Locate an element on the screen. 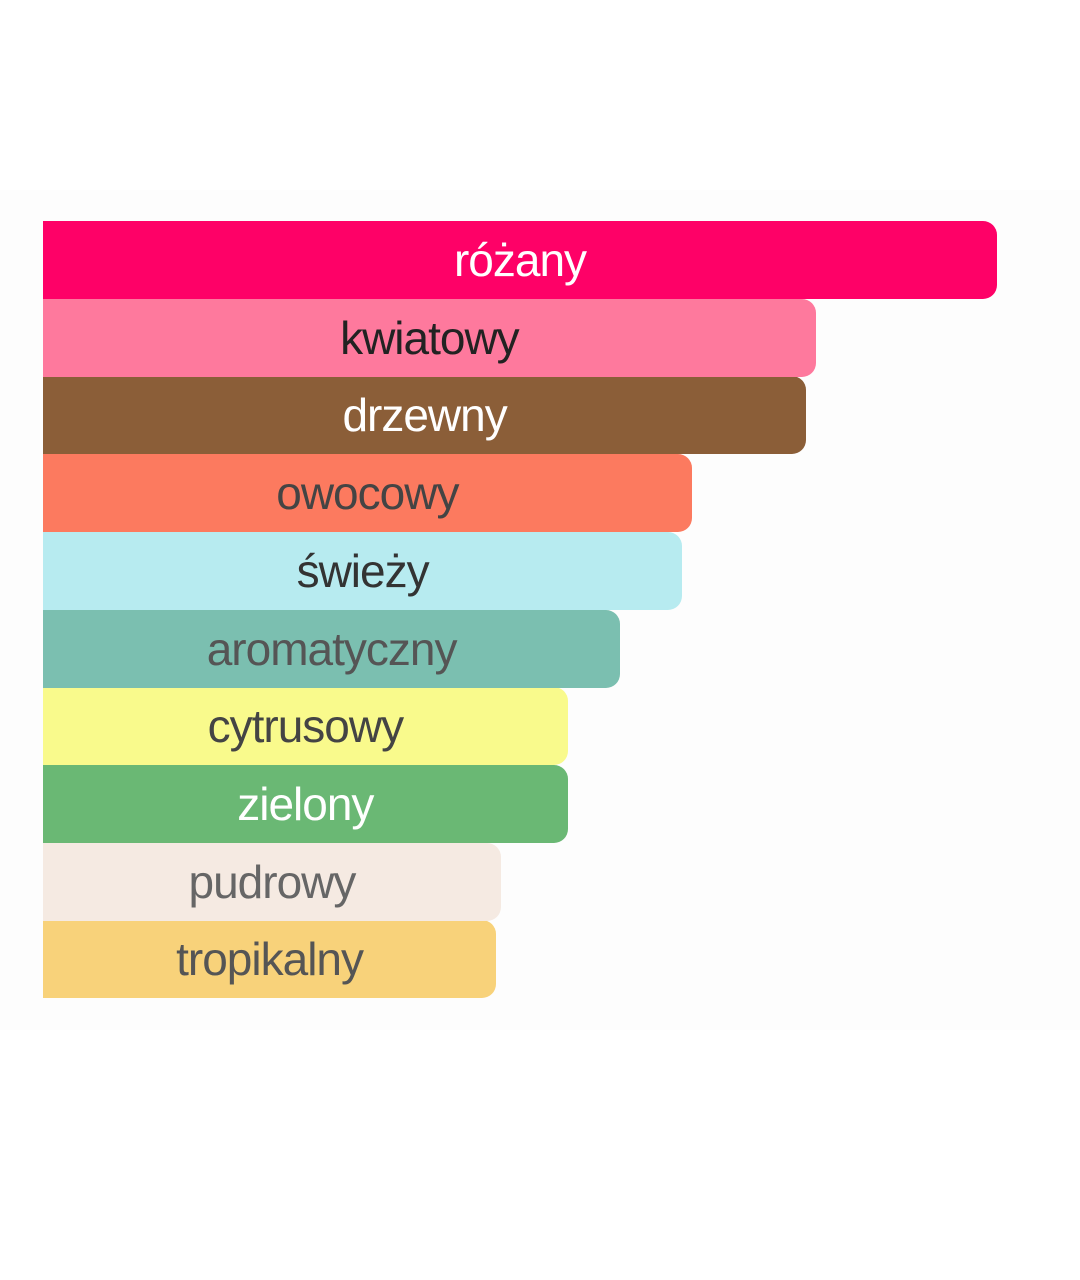  bar-label: aromatyczny is located at coordinates (332, 648).